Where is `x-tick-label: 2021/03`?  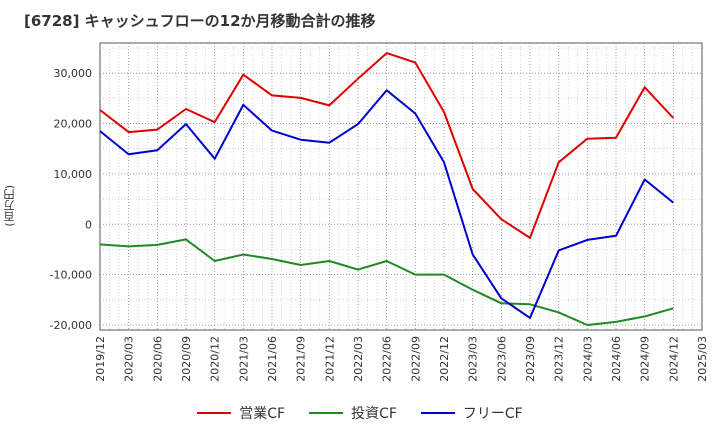 x-tick-label: 2021/03 is located at coordinates (243, 359).